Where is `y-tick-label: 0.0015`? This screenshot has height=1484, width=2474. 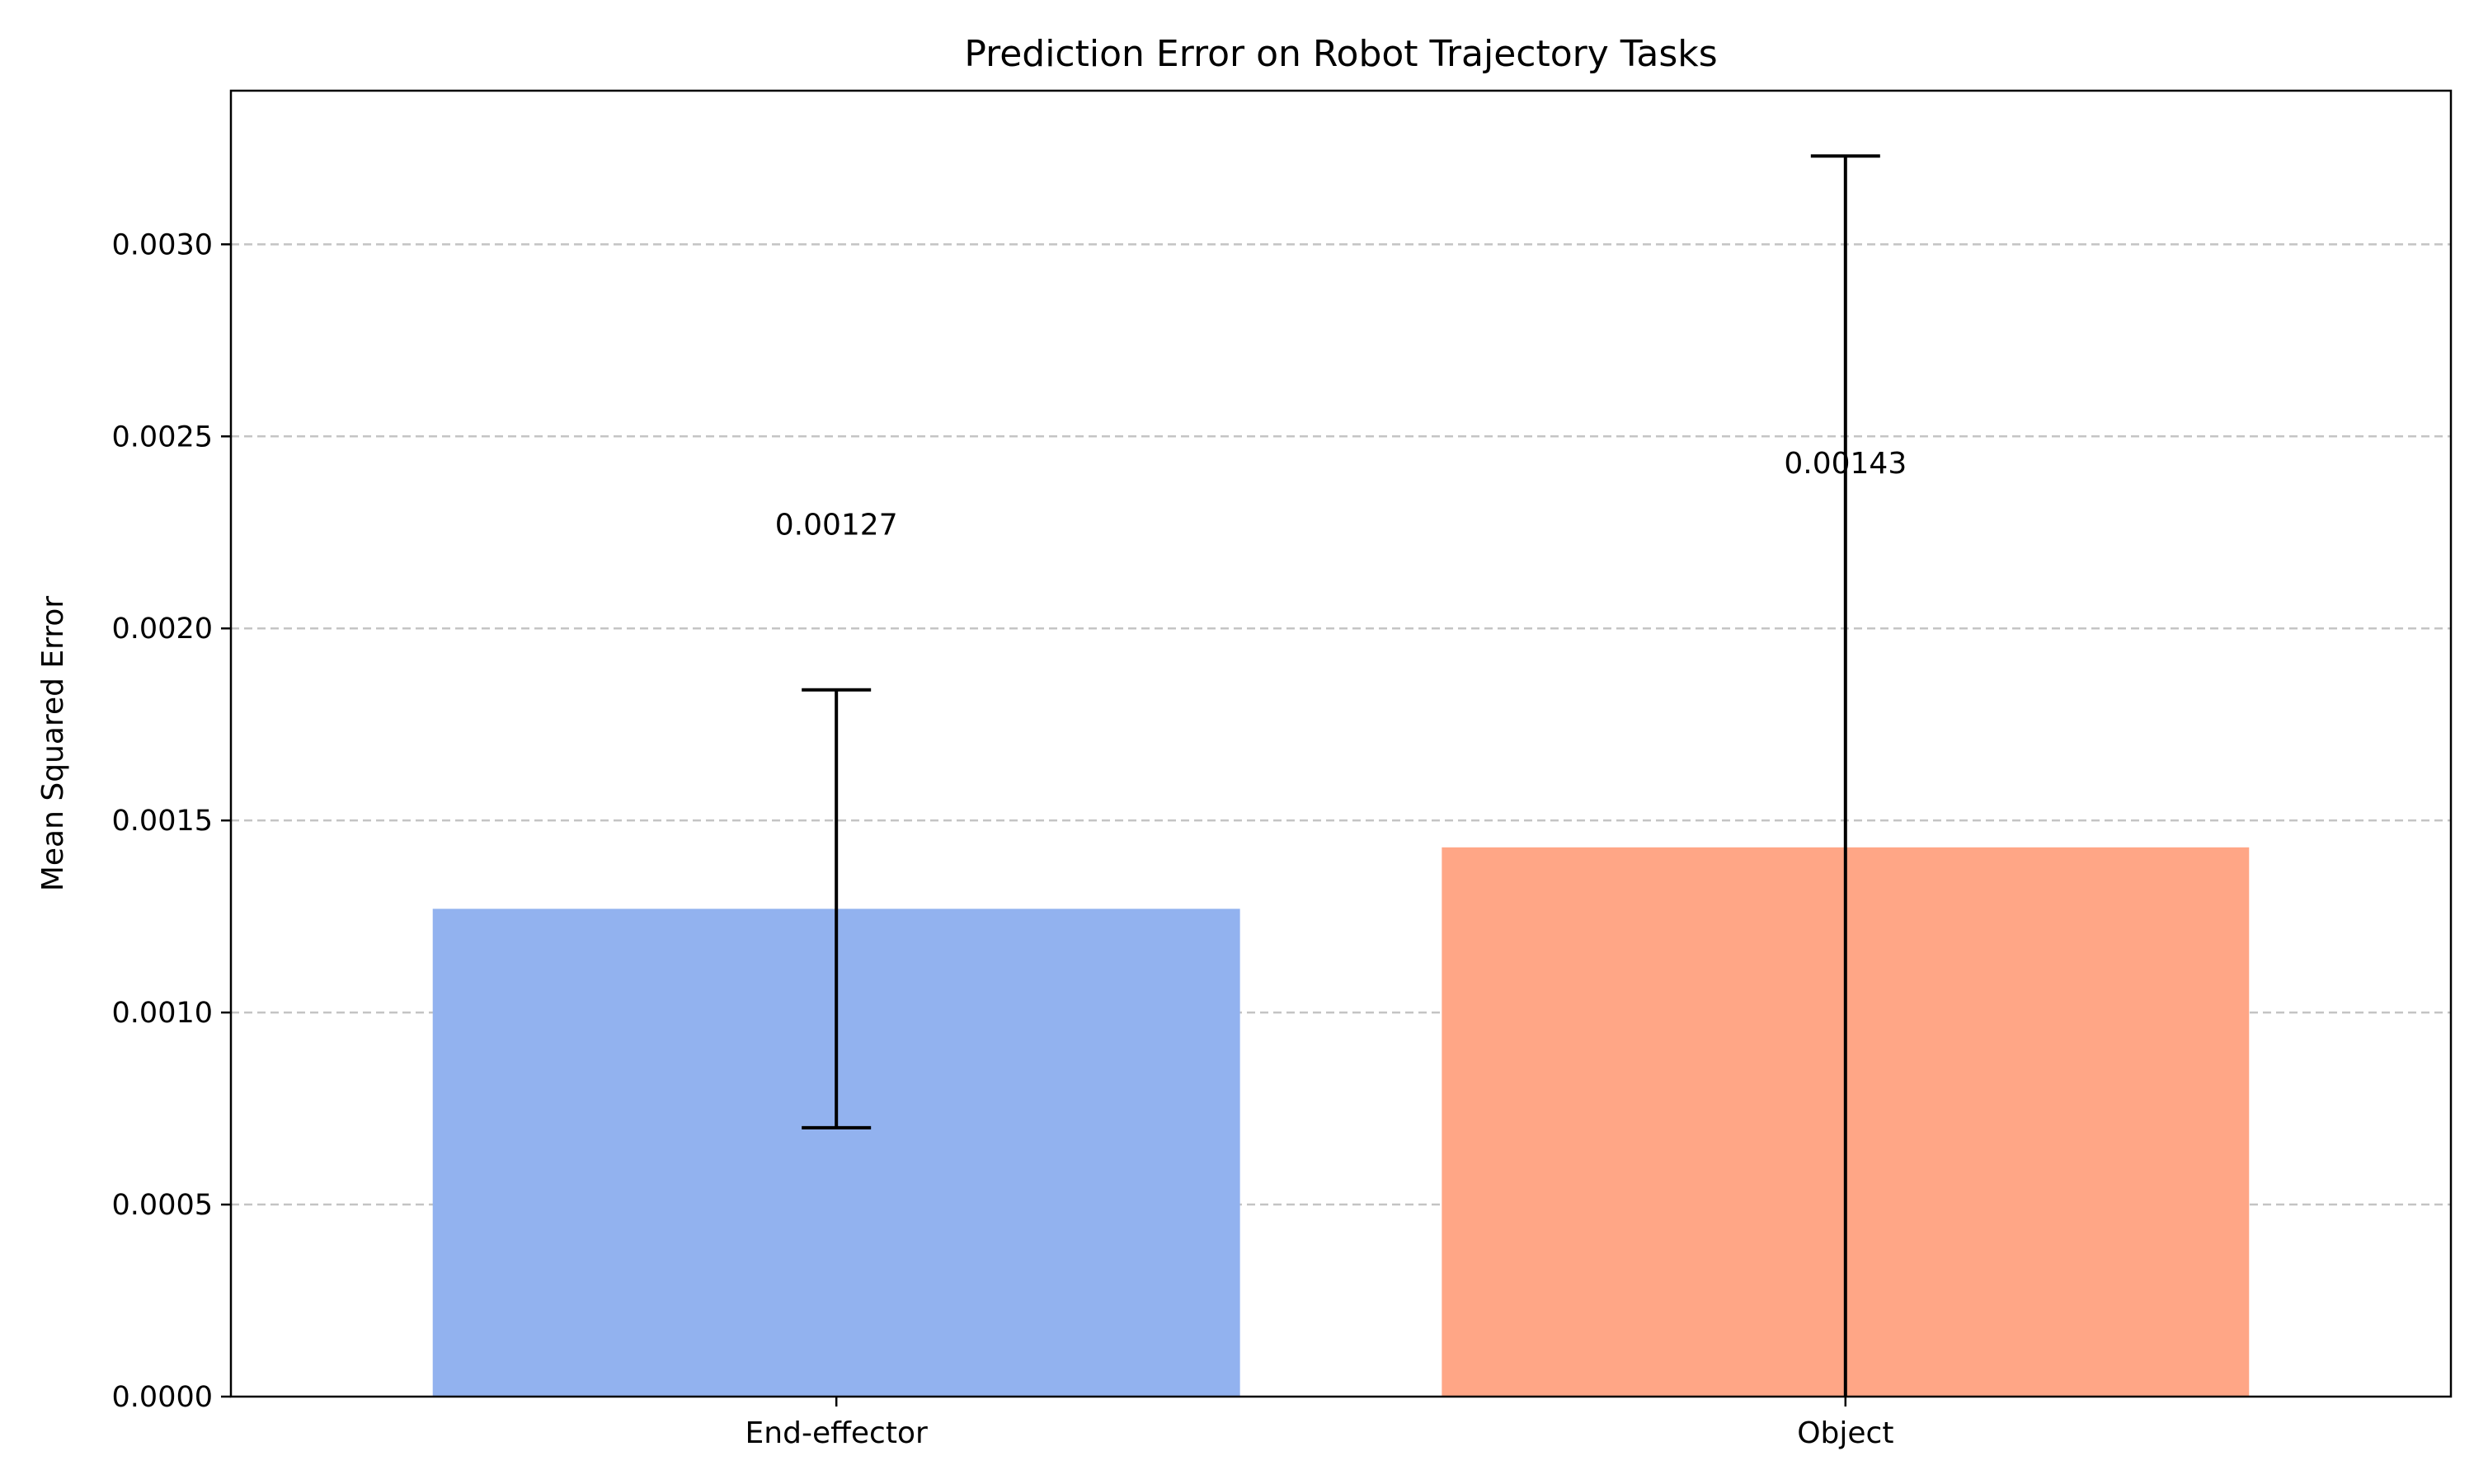
y-tick-label: 0.0015 is located at coordinates (162, 821).